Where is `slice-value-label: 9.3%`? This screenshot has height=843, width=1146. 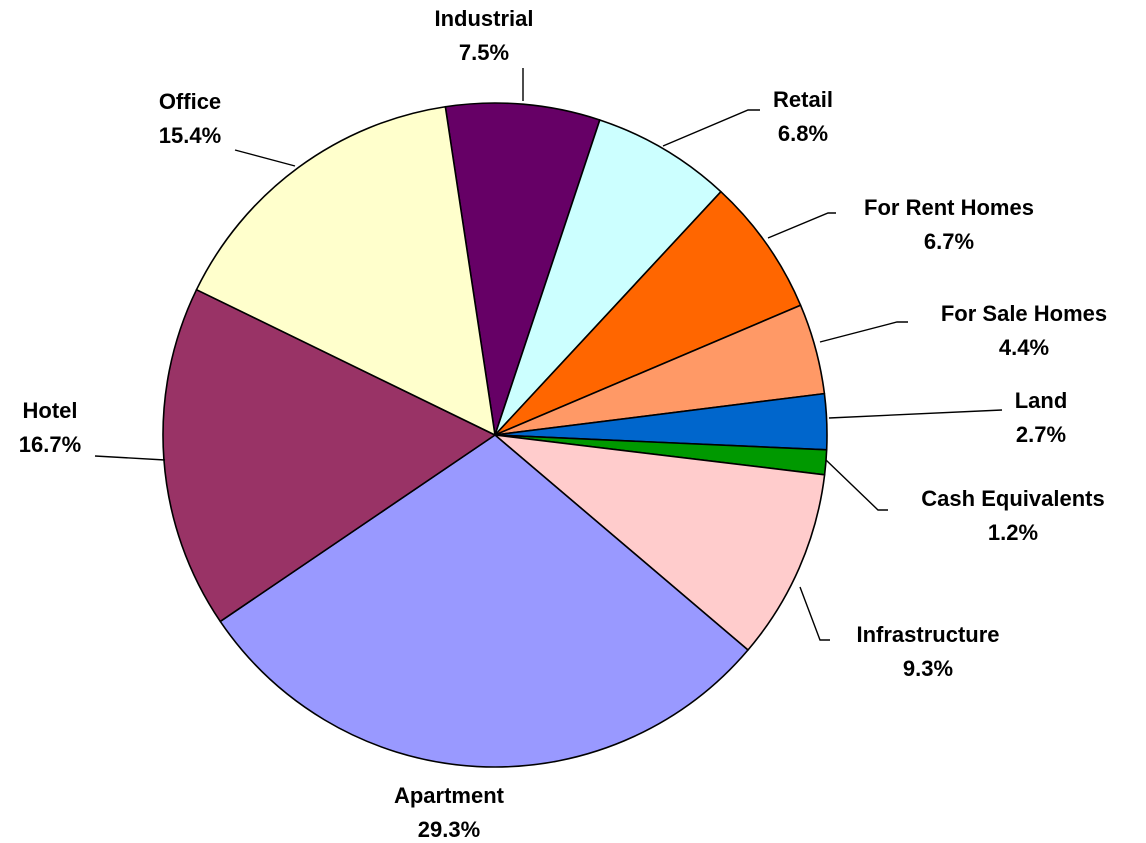
slice-value-label: 9.3% is located at coordinates (928, 668).